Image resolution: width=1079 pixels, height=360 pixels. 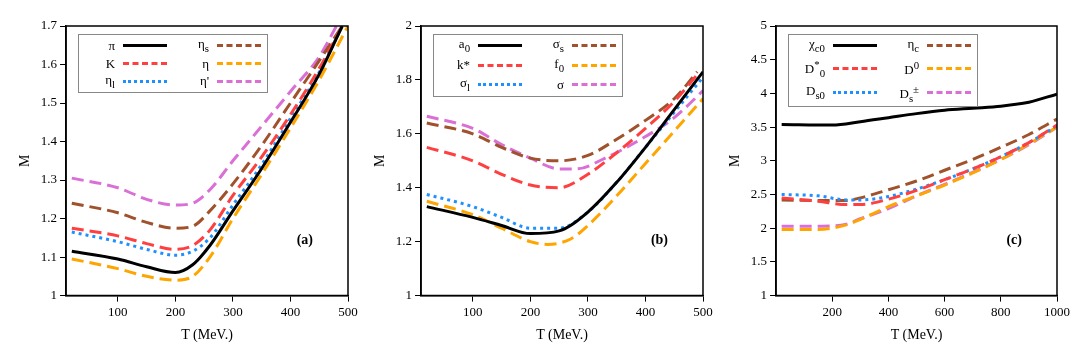 What do you see at coordinates (110, 63) in the screenshot?
I see `legend-label: K` at bounding box center [110, 63].